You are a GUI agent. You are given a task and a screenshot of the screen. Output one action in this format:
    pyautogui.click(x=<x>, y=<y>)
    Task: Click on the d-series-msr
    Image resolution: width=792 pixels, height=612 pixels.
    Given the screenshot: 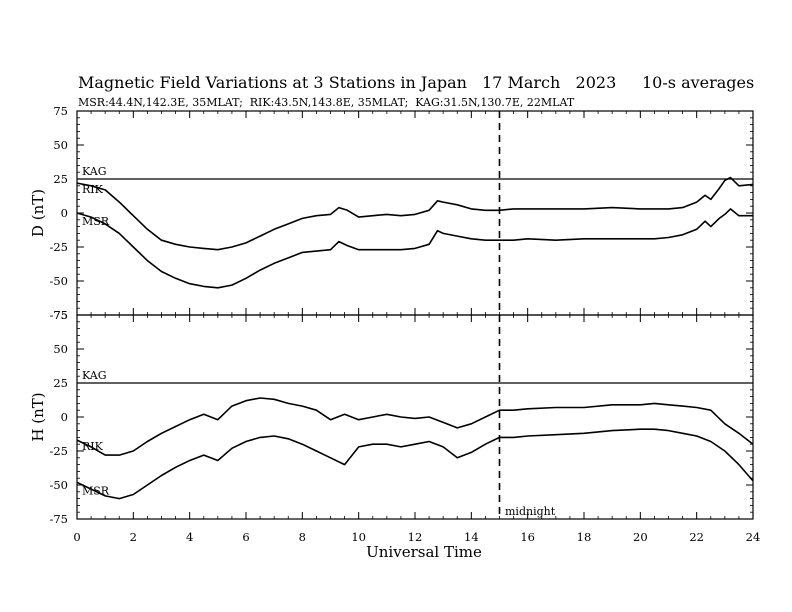 What is the action you would take?
    pyautogui.click(x=414, y=248)
    